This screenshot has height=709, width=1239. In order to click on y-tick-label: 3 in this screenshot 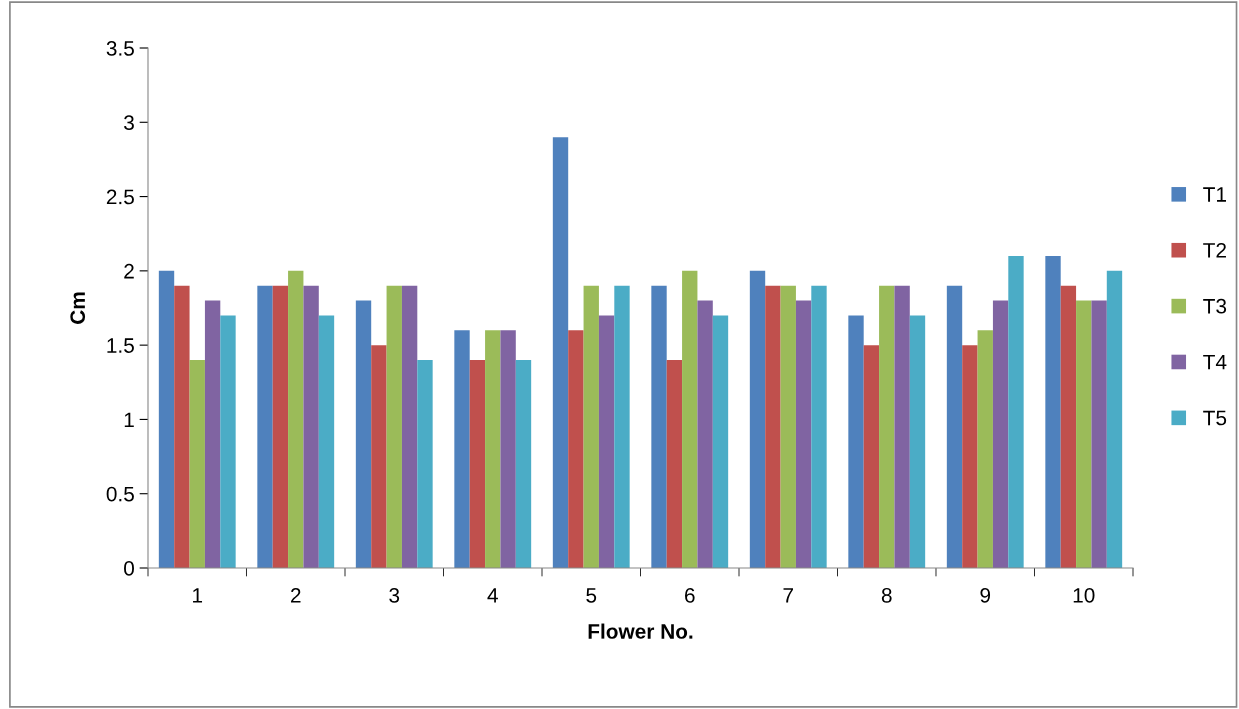, I will do `click(129, 123)`.